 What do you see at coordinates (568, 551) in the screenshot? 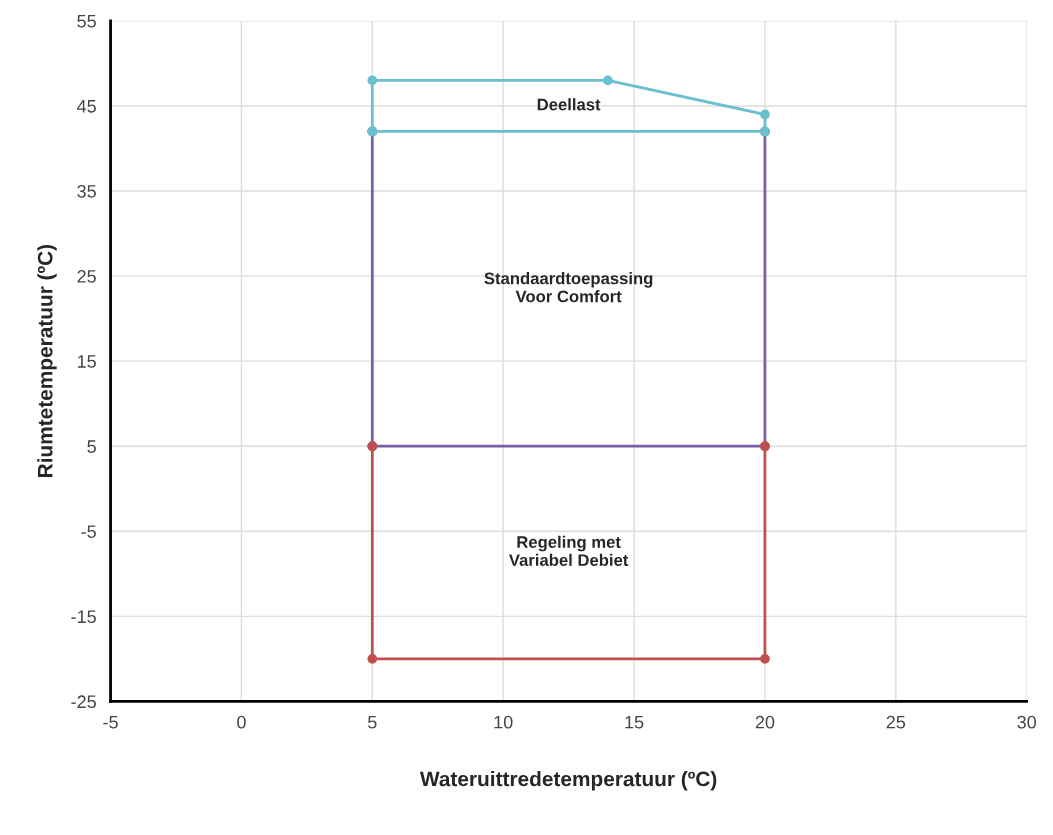
I see `annotation: Regeling met Variabel Debiet` at bounding box center [568, 551].